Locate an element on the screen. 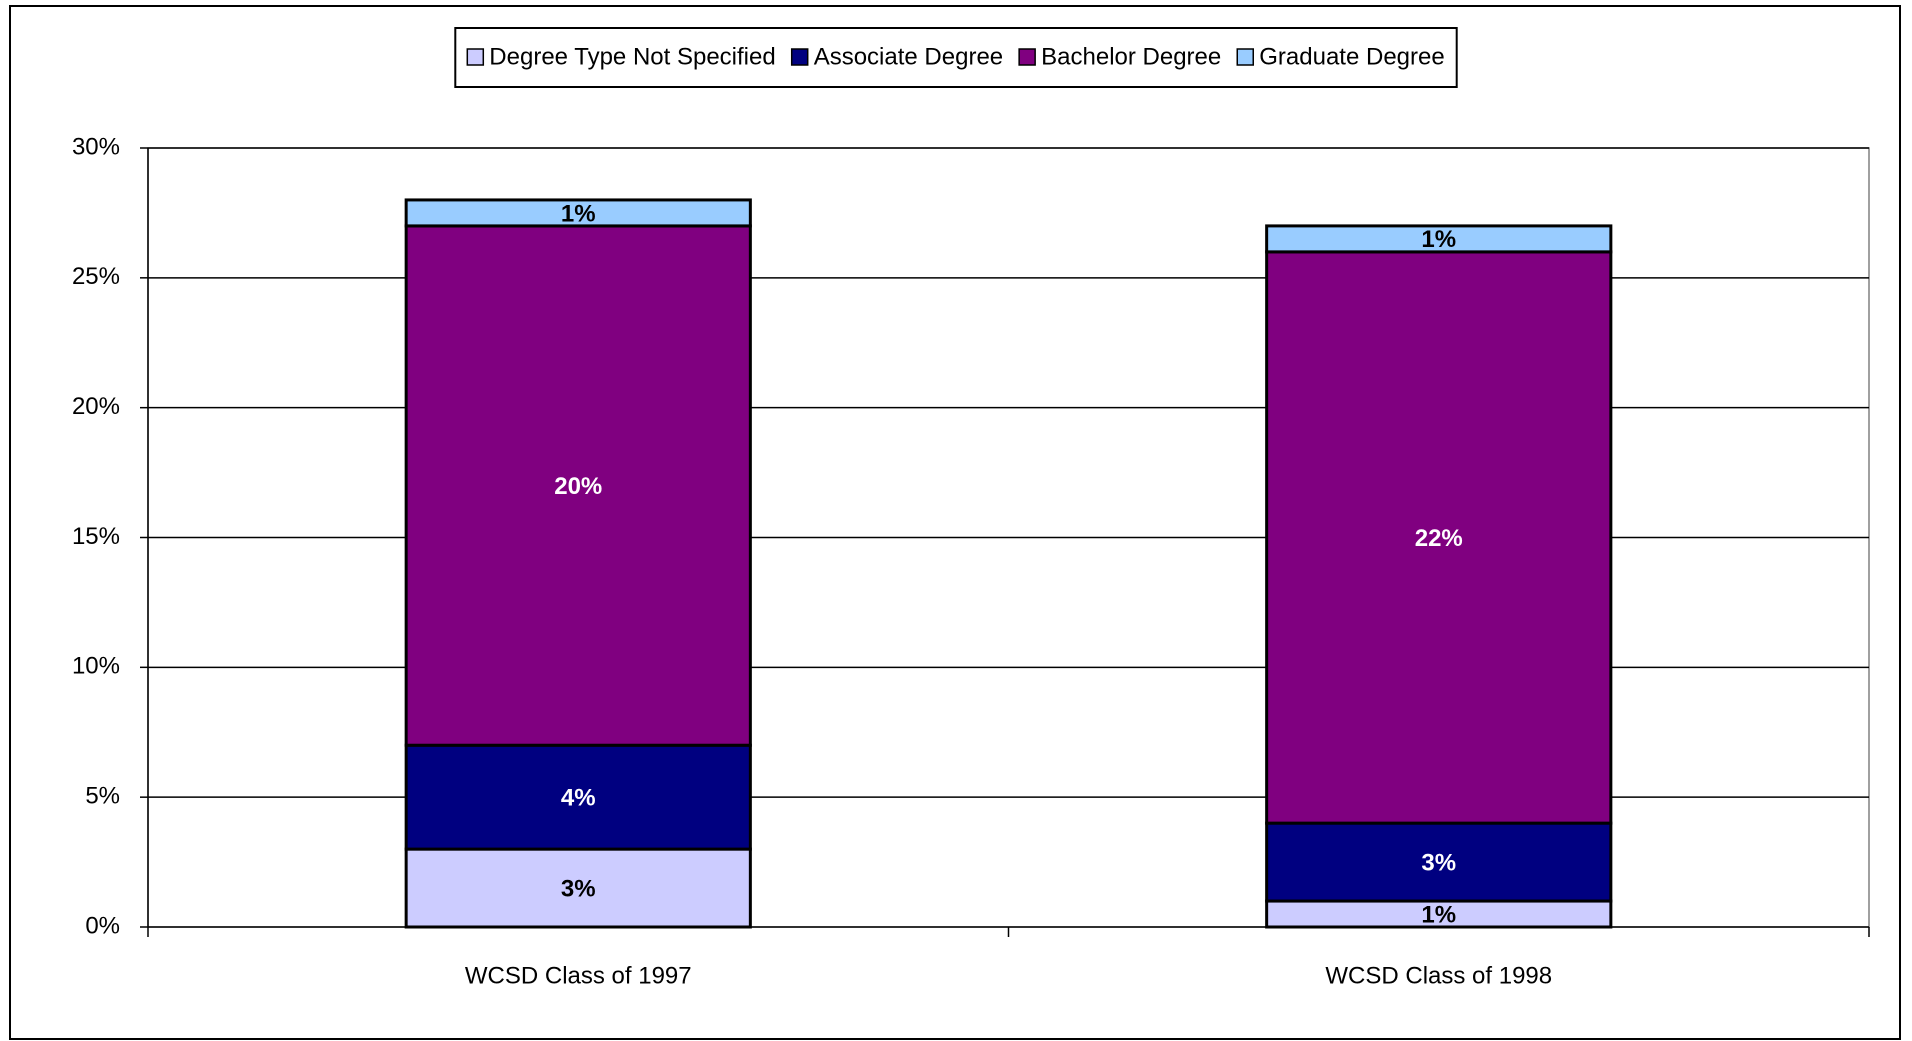 The image size is (1912, 1041). x-tick-label: WCSD Class of 1998 is located at coordinates (1438, 975).